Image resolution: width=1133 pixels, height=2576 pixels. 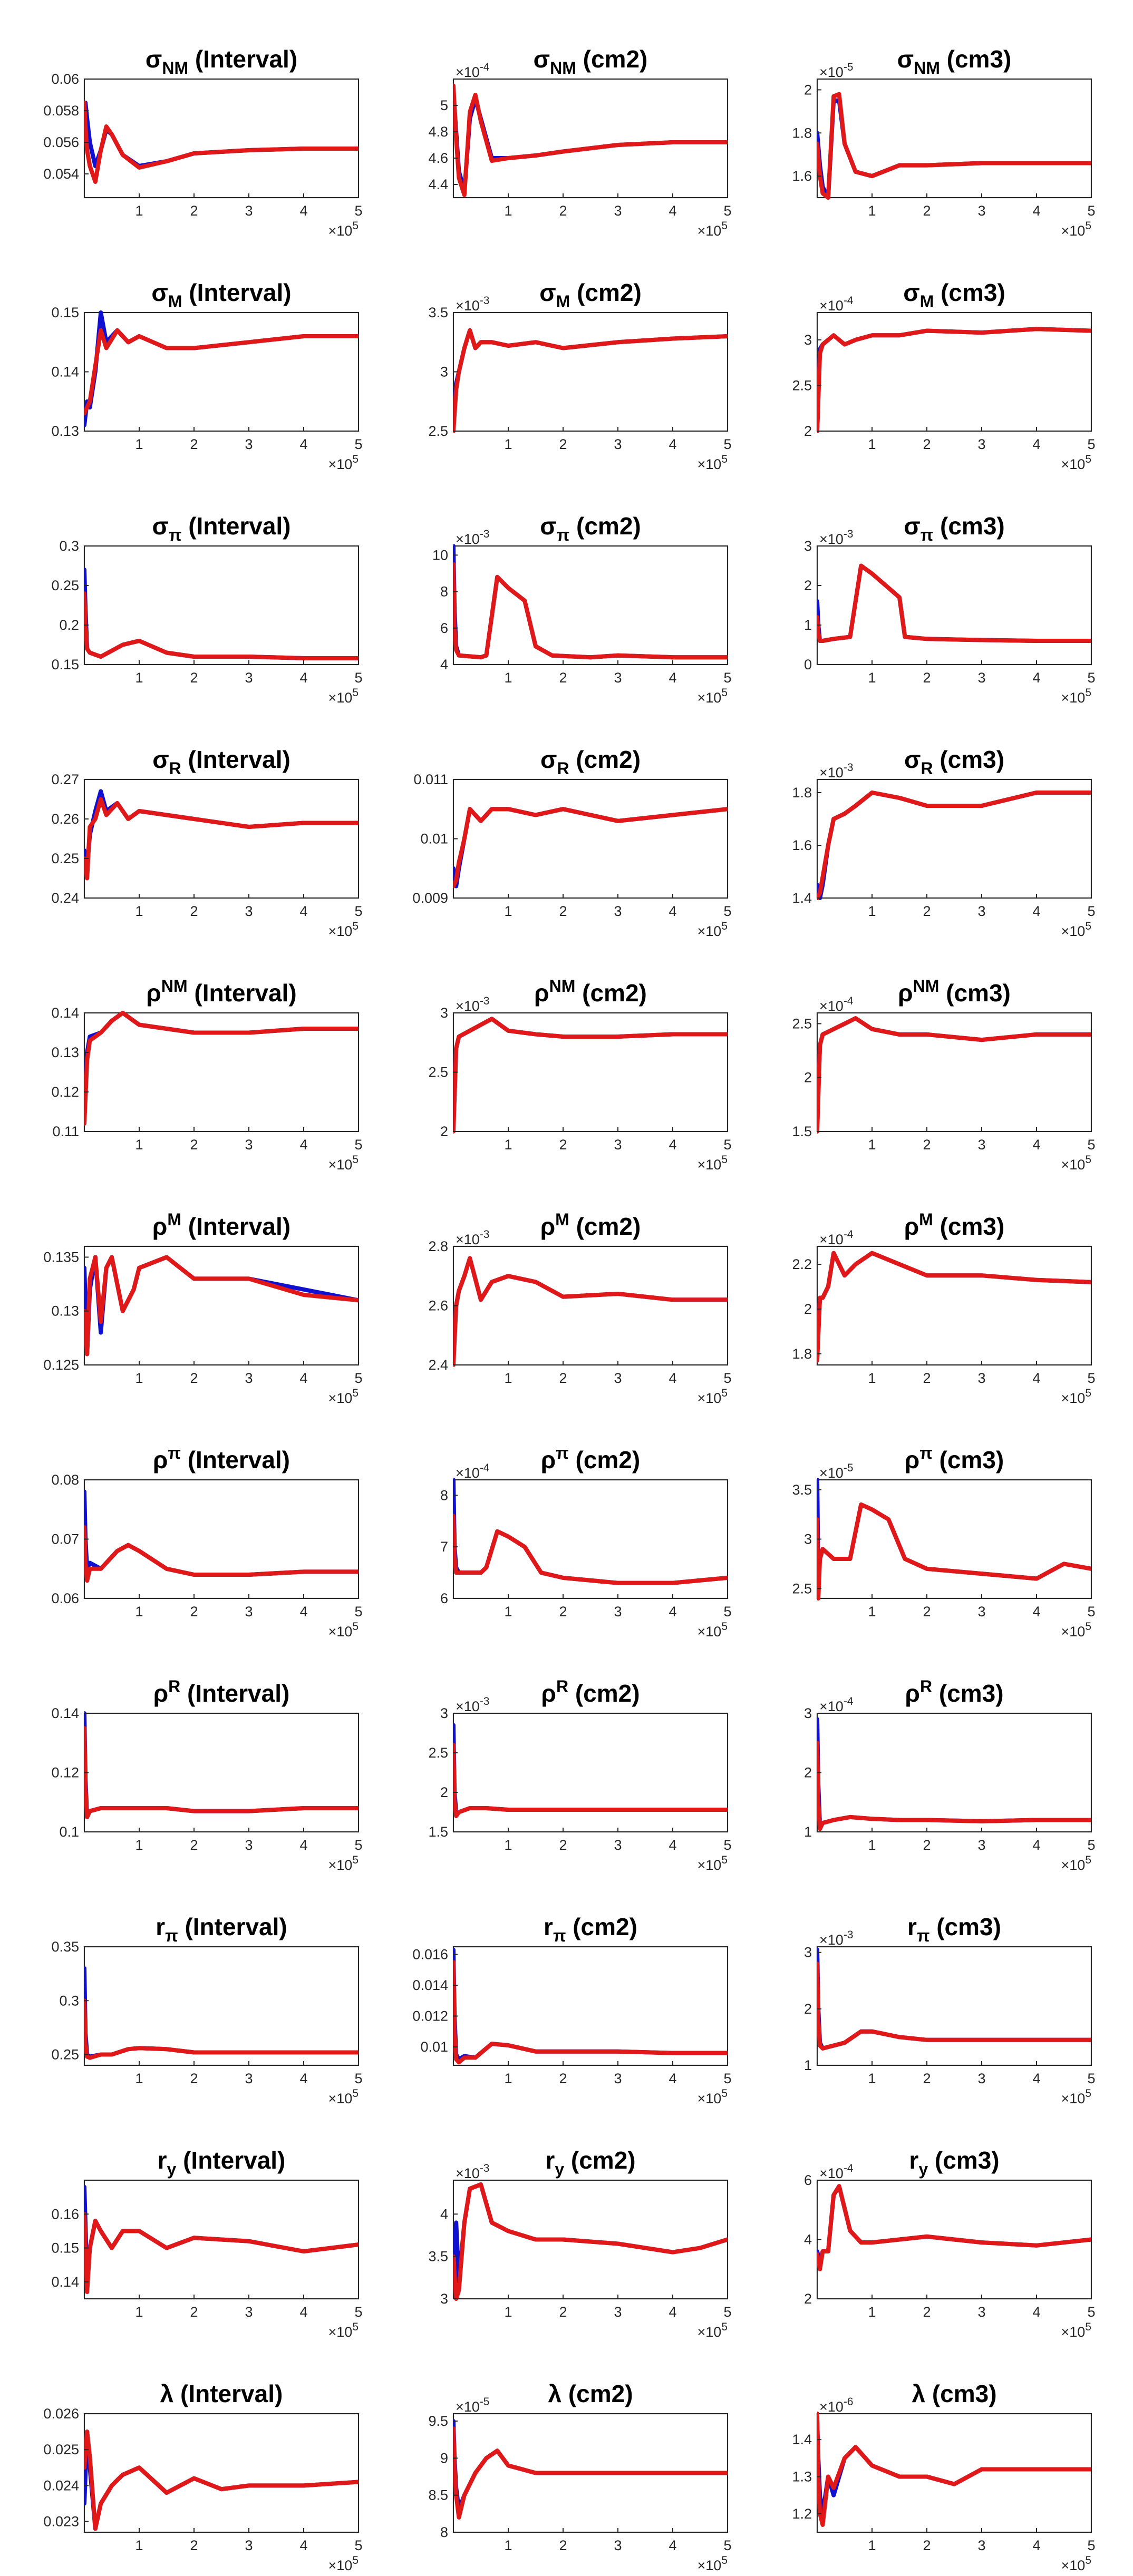 I want to click on y-tick-label: 0.24, so click(x=65, y=898).